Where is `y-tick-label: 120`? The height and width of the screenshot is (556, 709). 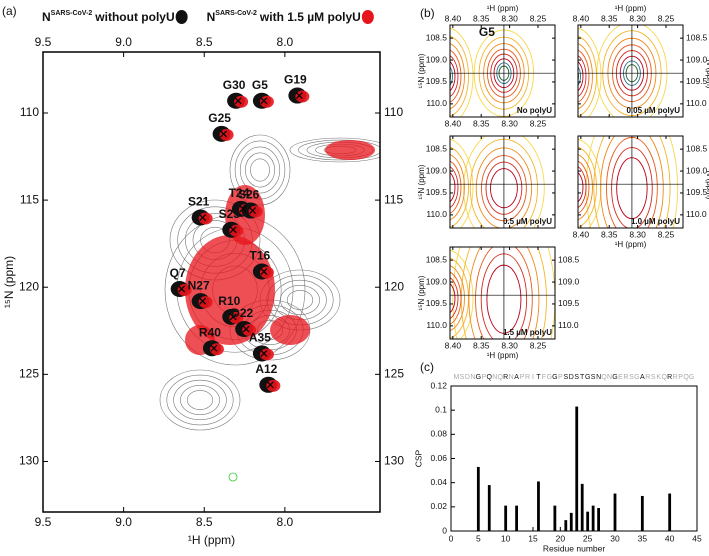
y-tick-label: 120 is located at coordinates (394, 286).